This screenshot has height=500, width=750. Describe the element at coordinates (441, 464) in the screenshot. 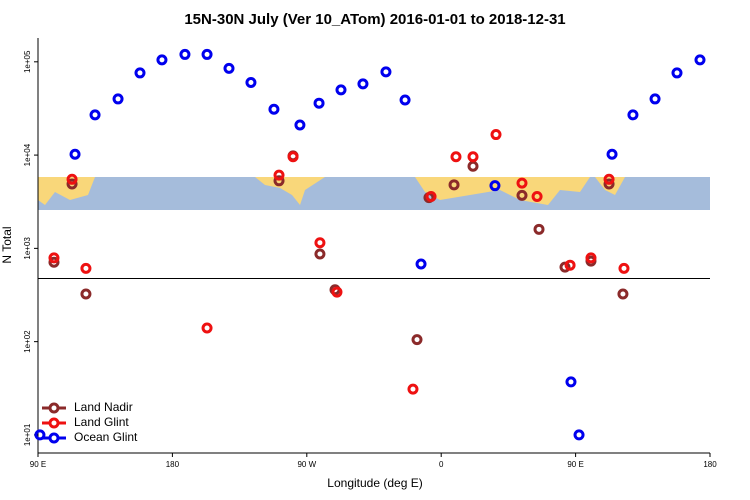

I see `x-tick-label: 0` at that location.